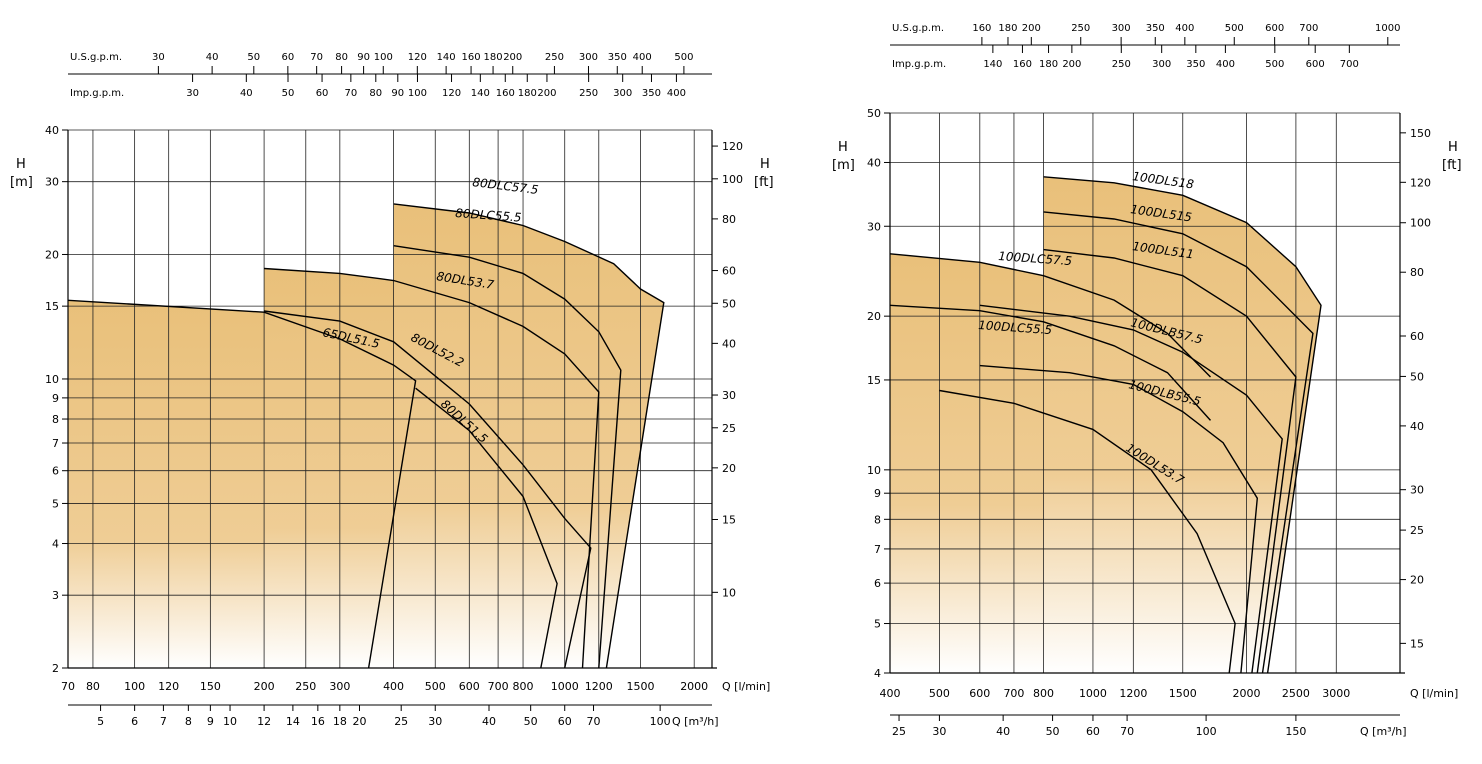 This screenshot has width=1482, height=764. What do you see at coordinates (339, 686) in the screenshot?
I see `x-lmin-label-300: 300` at bounding box center [339, 686].